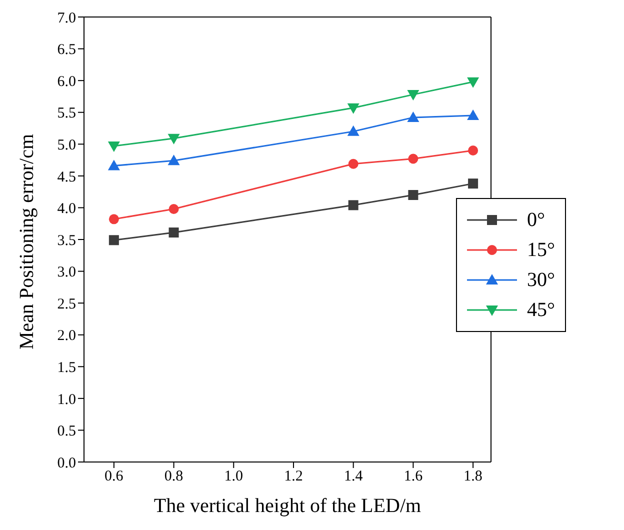  I want to click on legend-label: 0°, so click(536, 220).